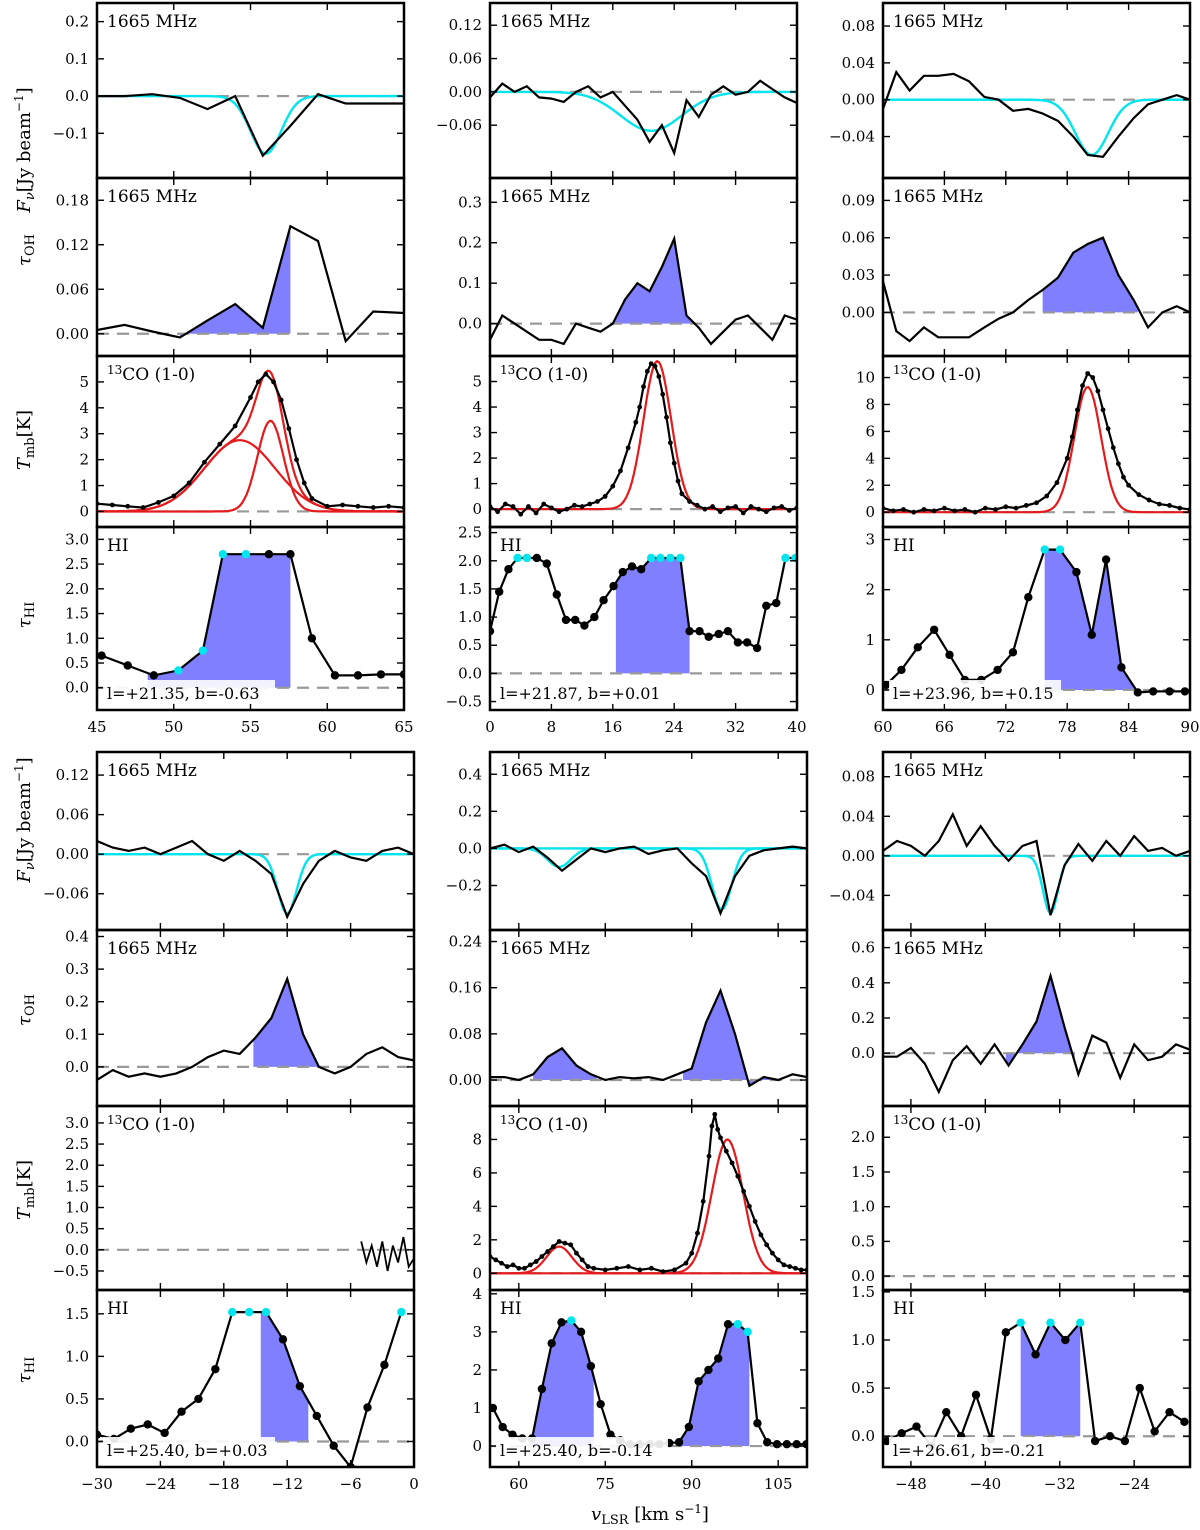 This screenshot has height=1530, width=1200. Describe the element at coordinates (26, 615) in the screenshot. I see `row-label-tau-hi-top: τHI` at that location.